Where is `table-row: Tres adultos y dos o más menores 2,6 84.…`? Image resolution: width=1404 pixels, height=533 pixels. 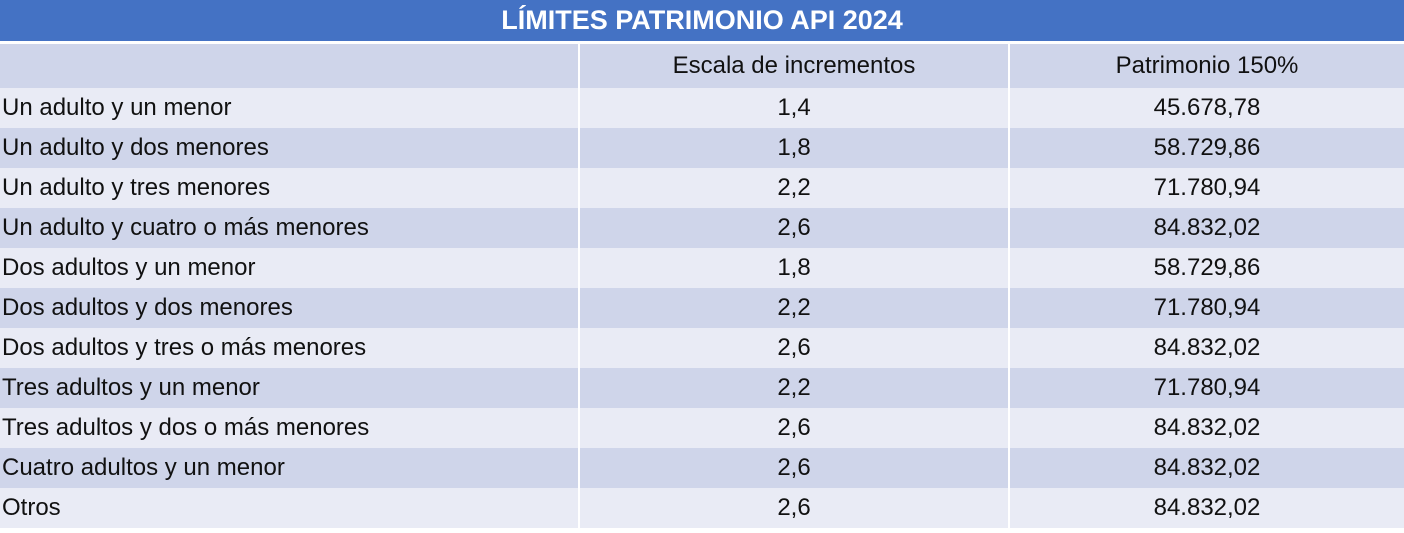
table-row: Tres adultos y dos o más menores 2,6 84.… is located at coordinates (702, 428).